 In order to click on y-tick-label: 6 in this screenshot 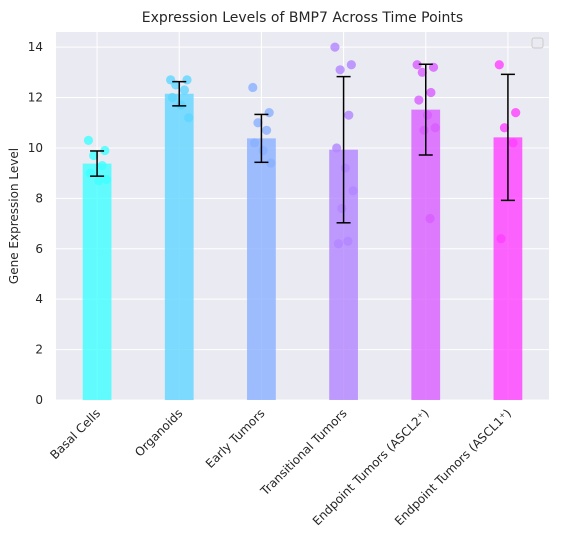, I will do `click(39, 249)`.